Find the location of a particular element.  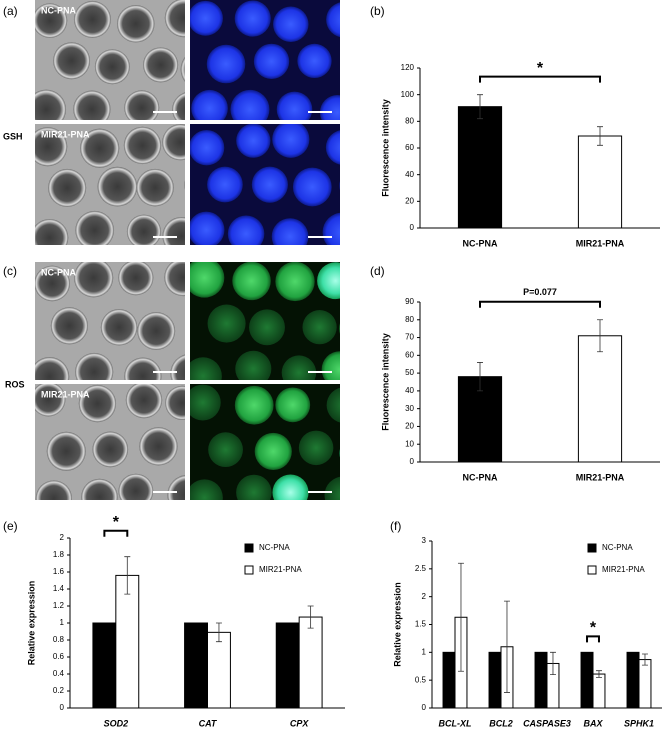

y-tick-label: 50 is located at coordinates (409, 372).